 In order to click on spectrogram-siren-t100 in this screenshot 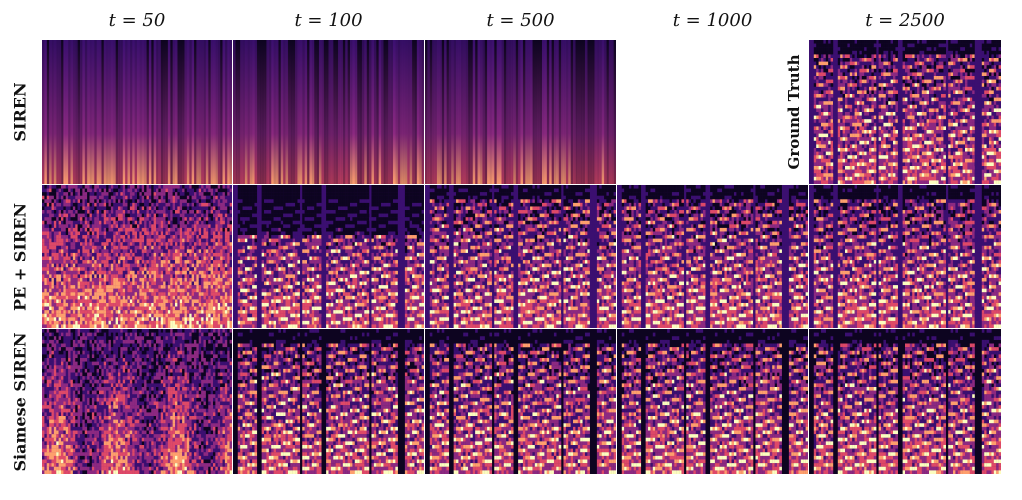, I will do `click(328, 112)`.